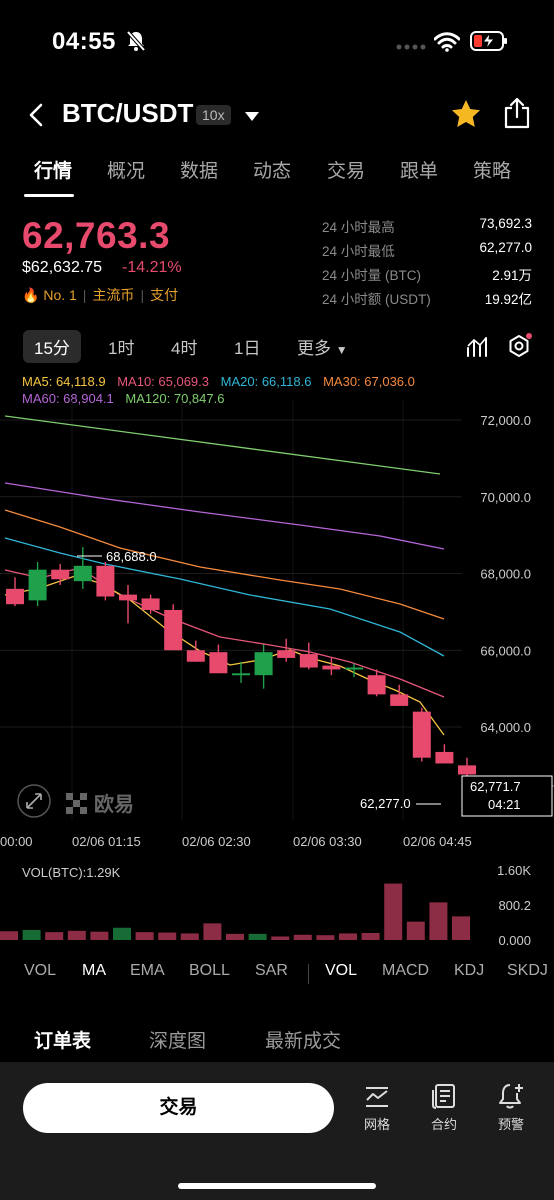 The width and height of the screenshot is (554, 1200). What do you see at coordinates (49, 195) in the screenshot?
I see `tab-underline` at bounding box center [49, 195].